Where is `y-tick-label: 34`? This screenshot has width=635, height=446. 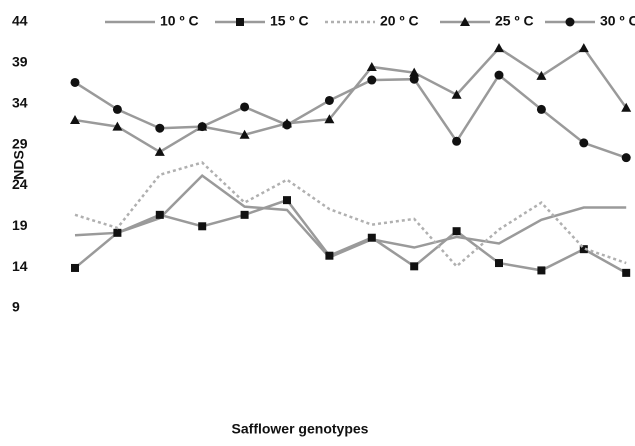
y-tick-label: 34 is located at coordinates (20, 102).